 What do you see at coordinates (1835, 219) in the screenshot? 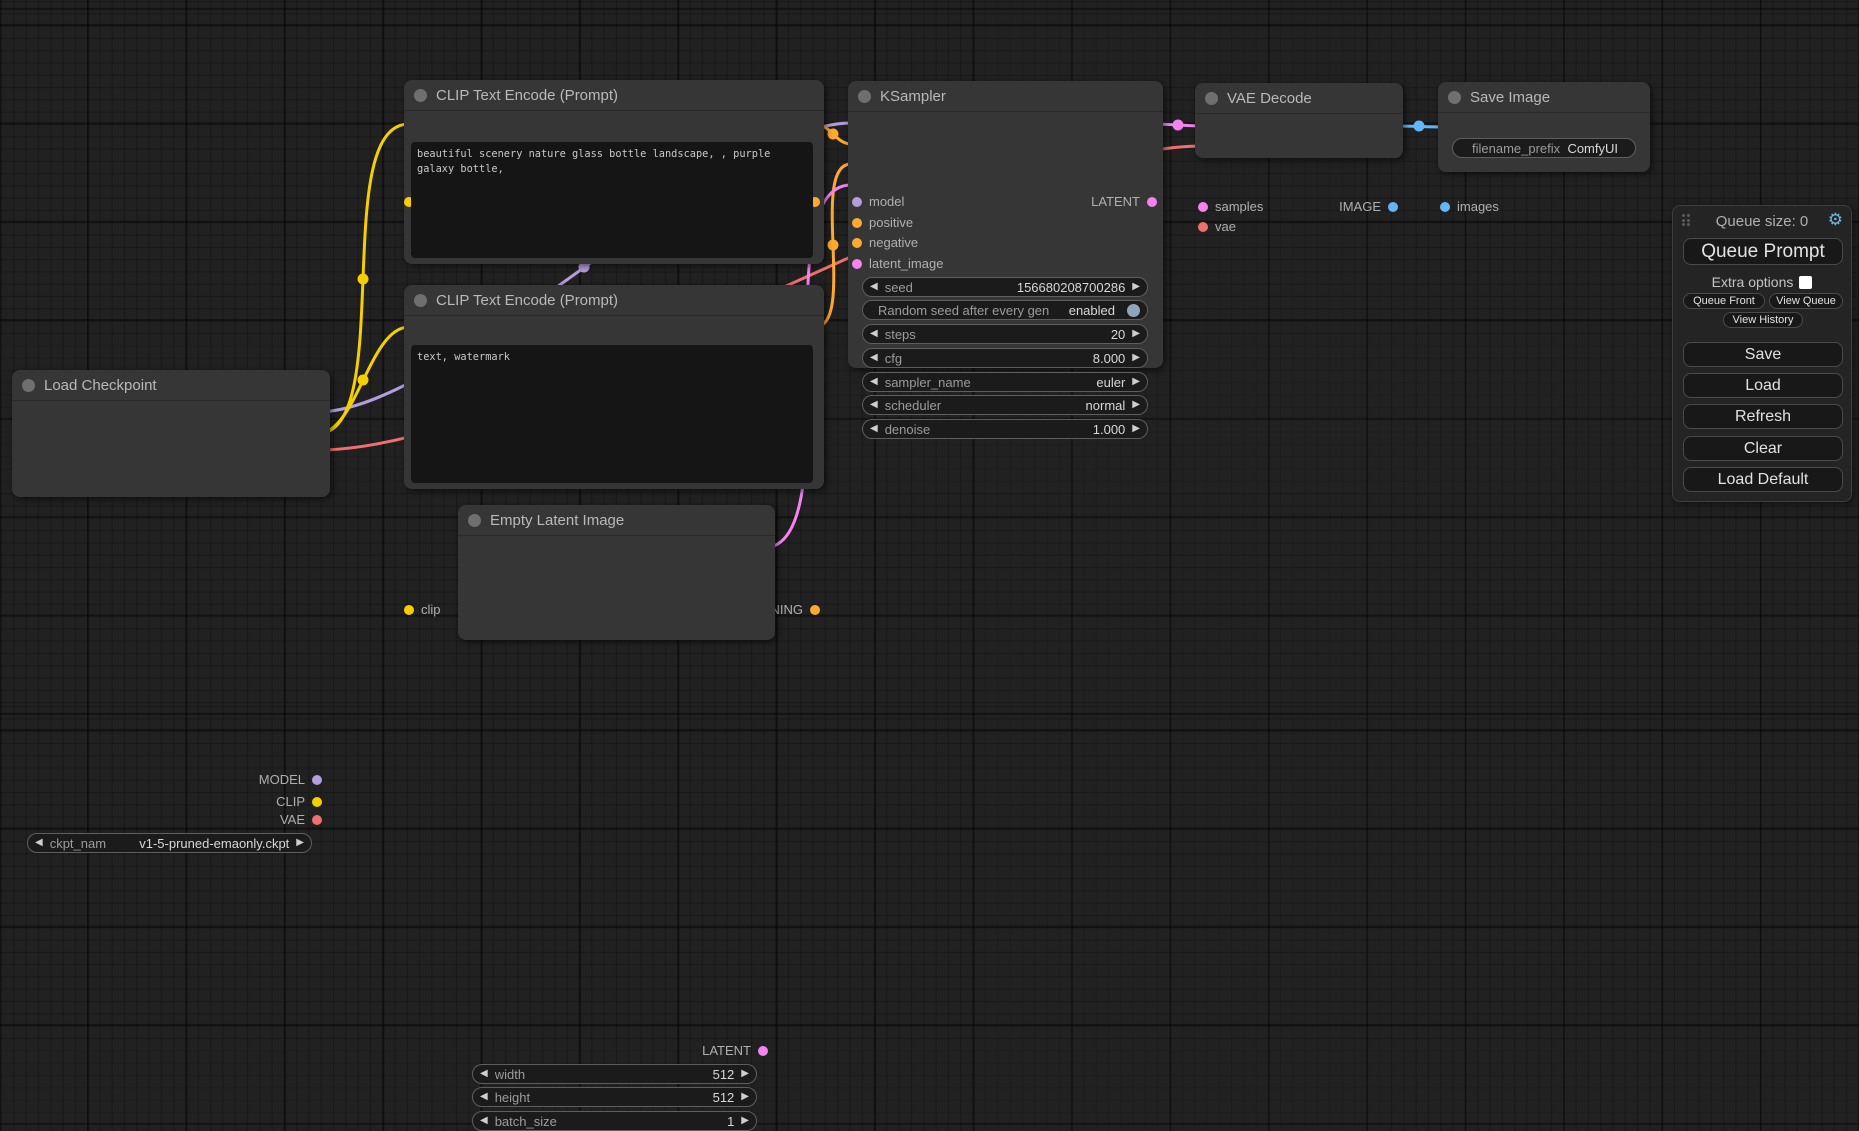
I see `settings-gear-icon: ⚙` at bounding box center [1835, 219].